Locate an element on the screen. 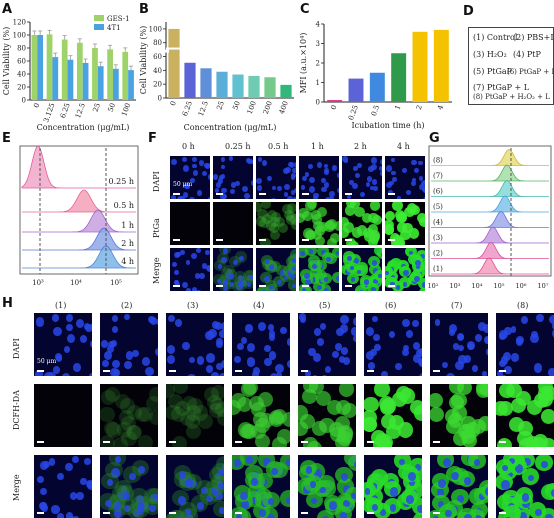  legend-d-item-3: (3) H₂O₂ is located at coordinates (490, 54).